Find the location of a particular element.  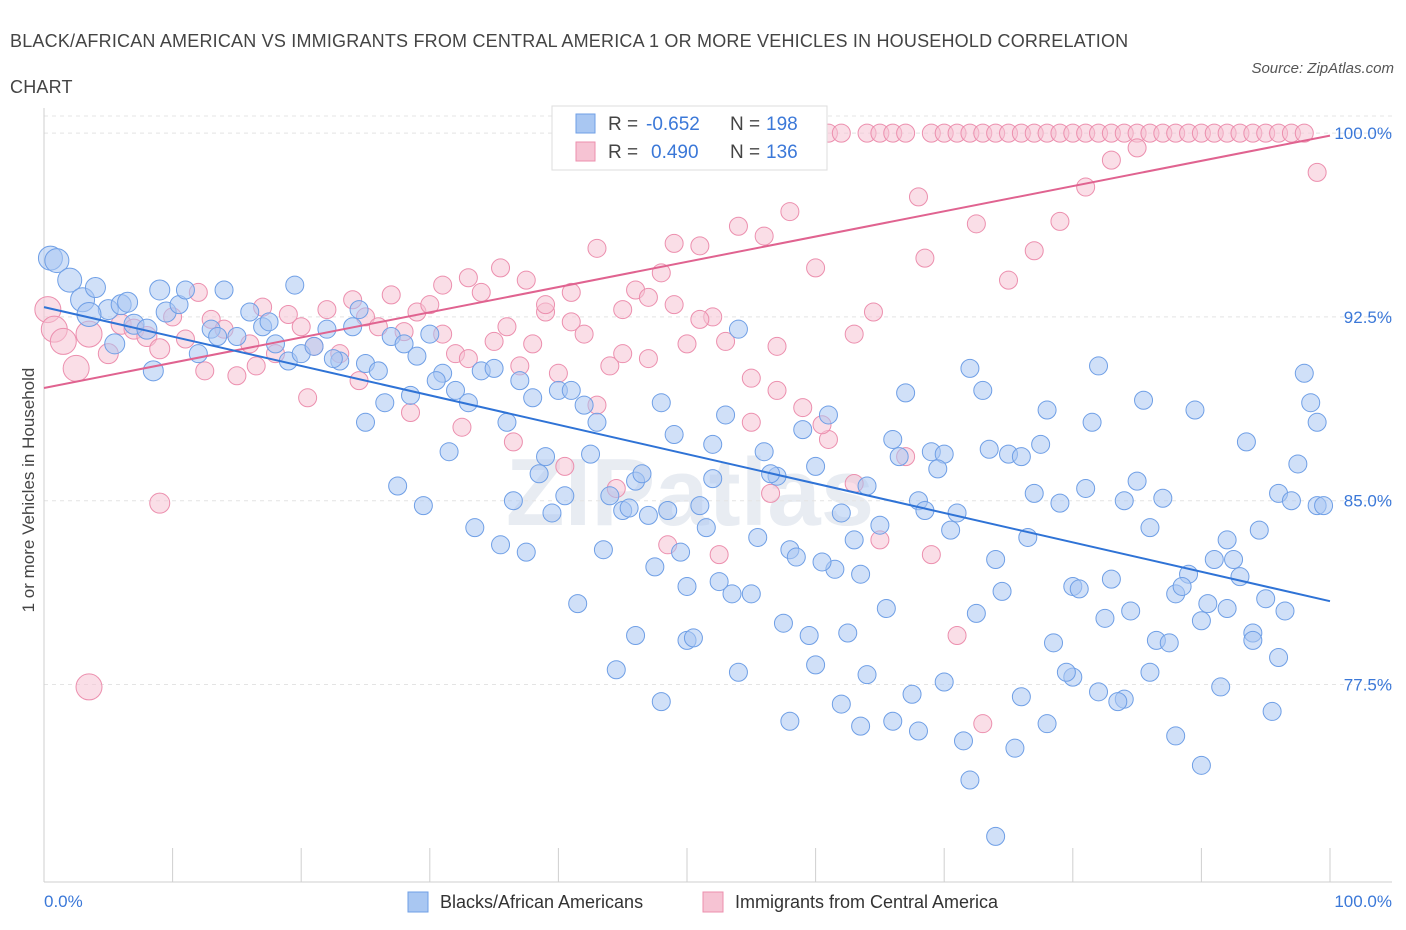

legend-box is located at coordinates (689, 138).